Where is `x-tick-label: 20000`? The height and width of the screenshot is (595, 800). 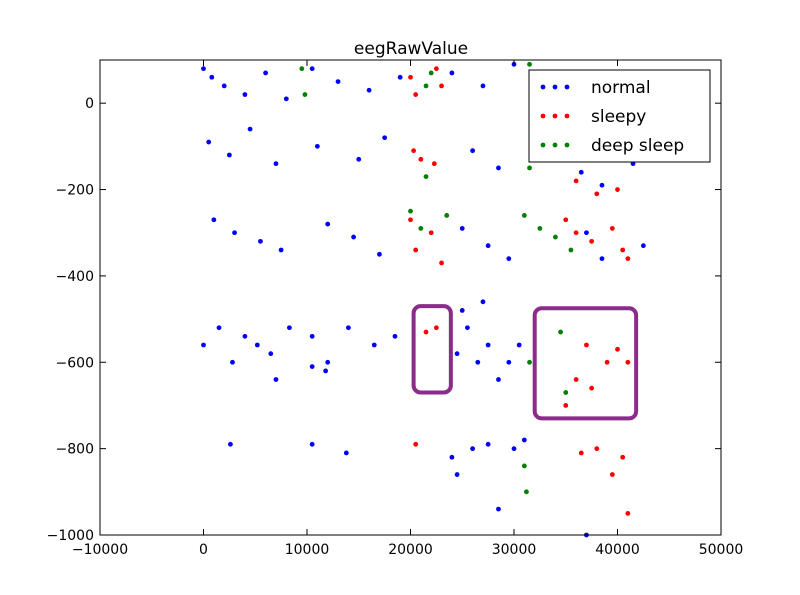
x-tick-label: 20000 is located at coordinates (410, 550).